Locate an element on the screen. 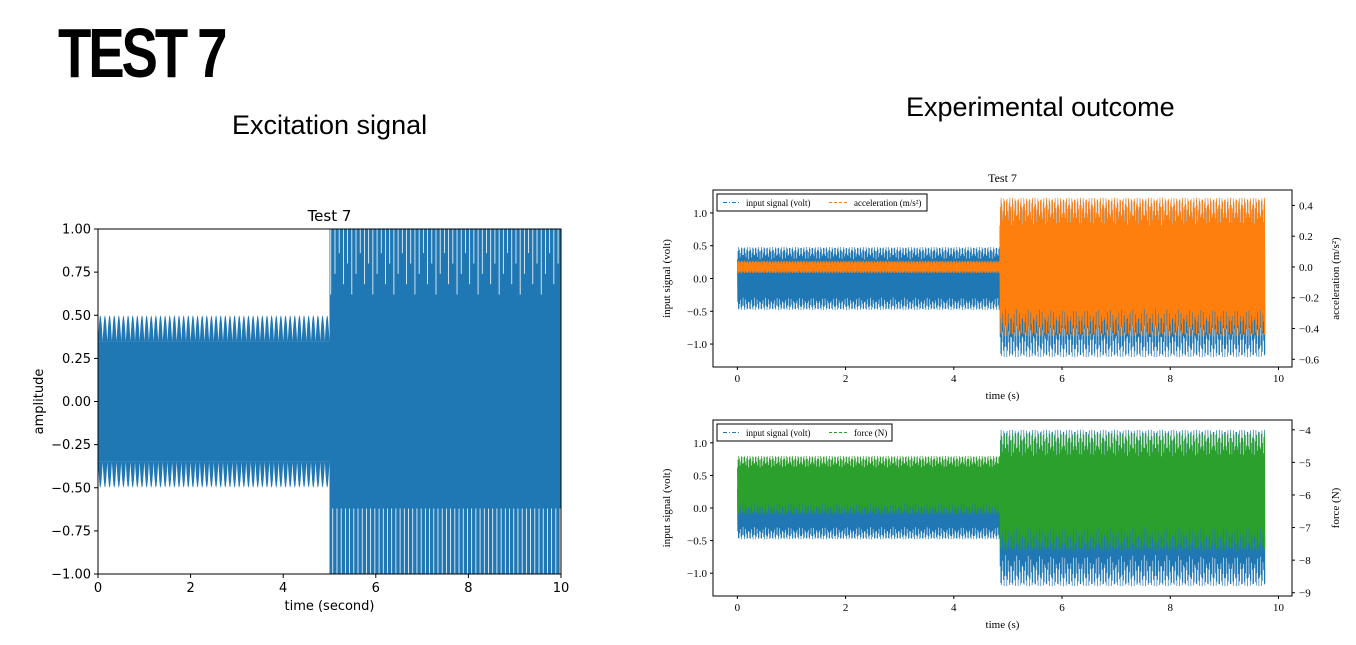 The image size is (1356, 645). y-axis-label: amplitude is located at coordinates (39, 402).